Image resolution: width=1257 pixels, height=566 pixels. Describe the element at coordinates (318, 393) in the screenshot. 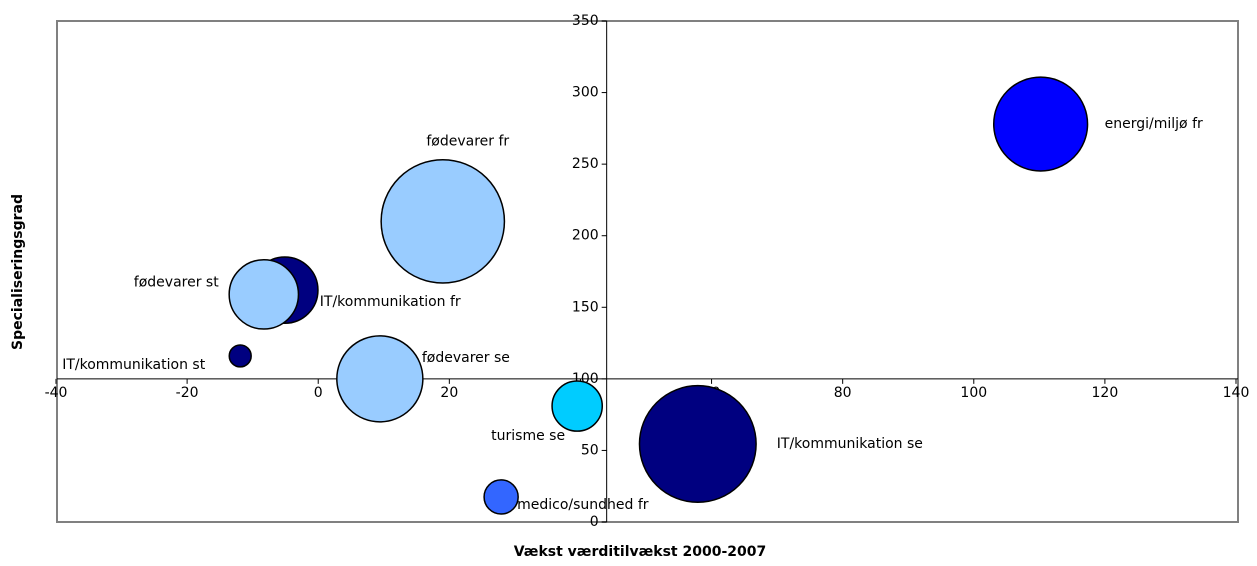

I see `x-tick-label: 0` at that location.